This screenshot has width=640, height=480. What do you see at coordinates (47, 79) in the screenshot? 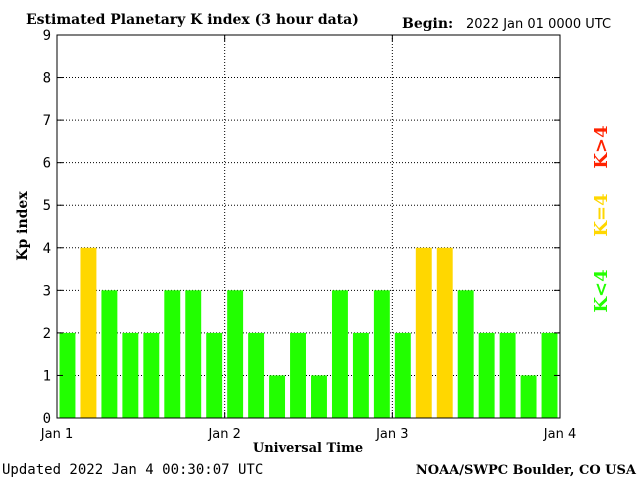
I see `y-tick-label: 8` at bounding box center [47, 79].